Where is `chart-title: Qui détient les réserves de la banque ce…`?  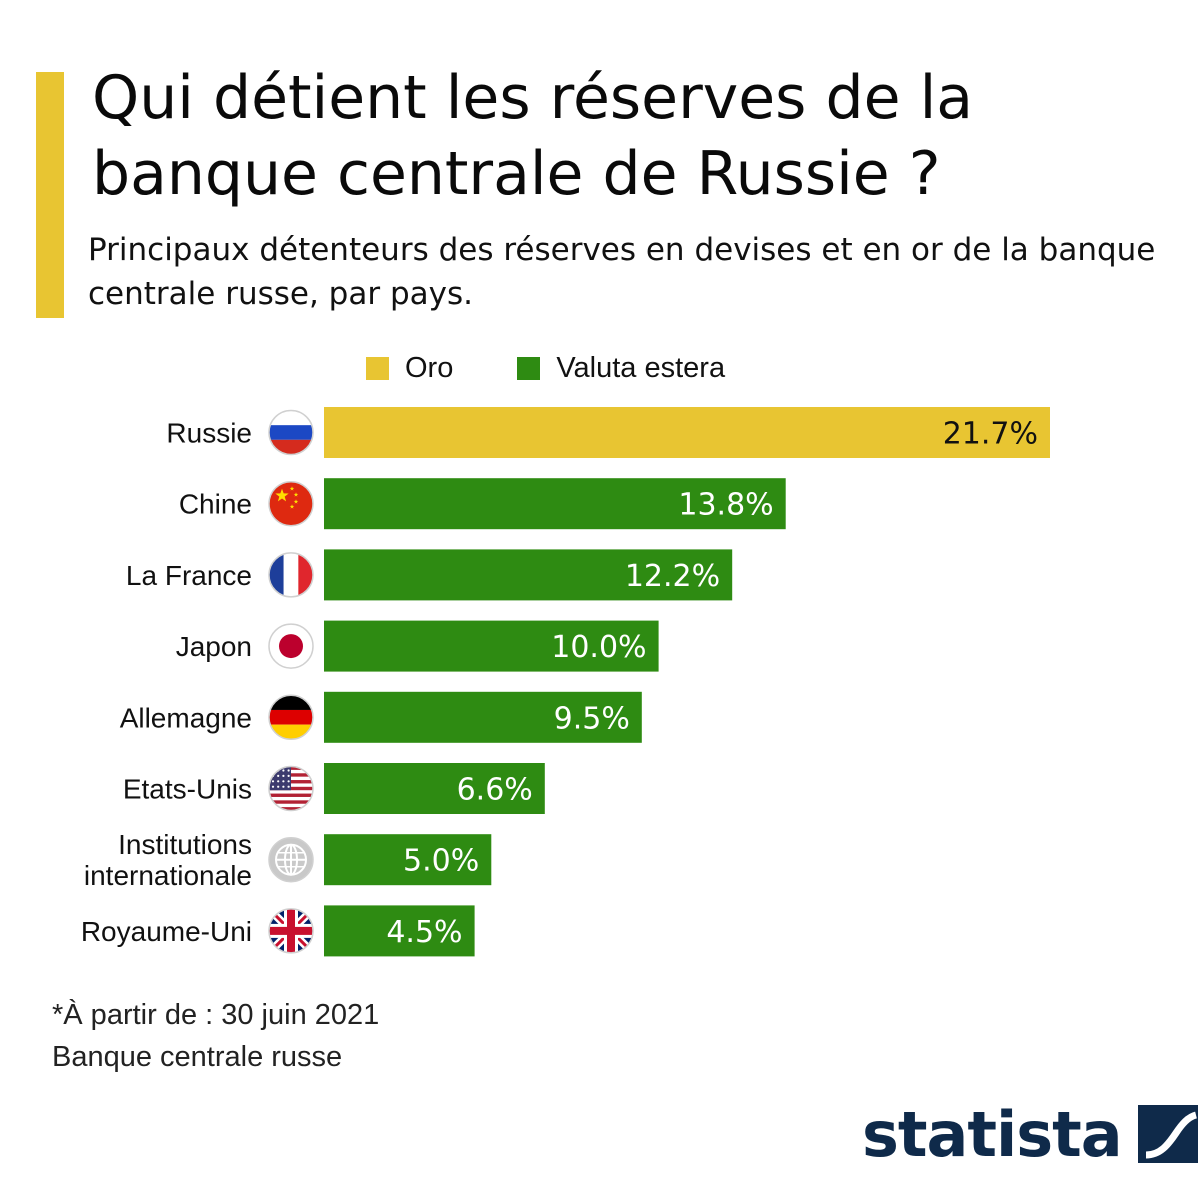 chart-title: Qui détient les réserves de la banque ce… is located at coordinates (533, 136).